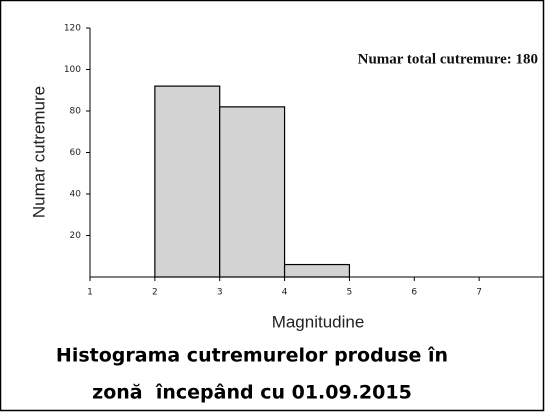 The height and width of the screenshot is (412, 545). What do you see at coordinates (90, 293) in the screenshot?
I see `x-tick-label: 1` at bounding box center [90, 293].